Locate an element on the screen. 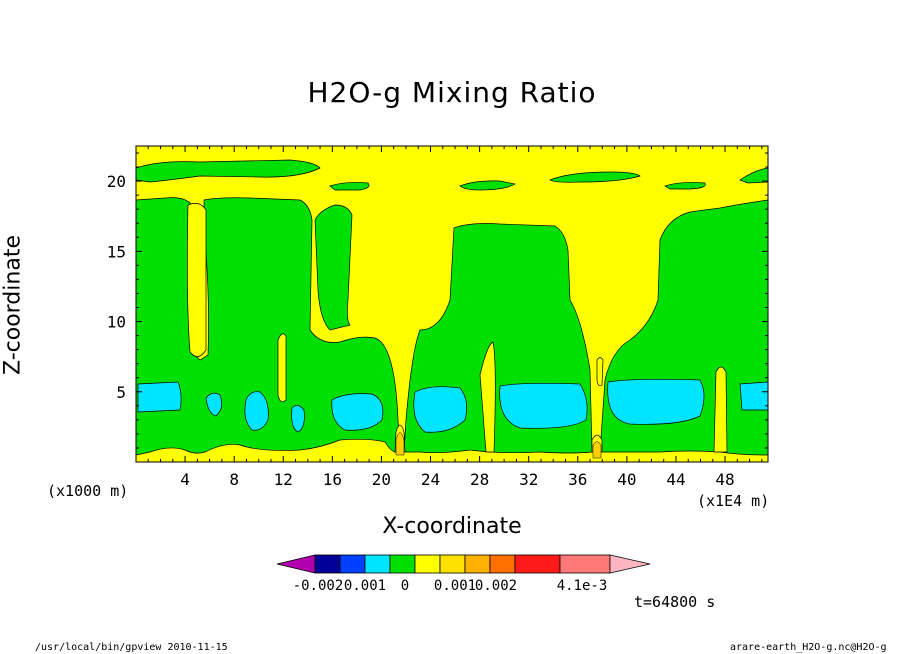  x-tick-label: 16 is located at coordinates (332, 479).